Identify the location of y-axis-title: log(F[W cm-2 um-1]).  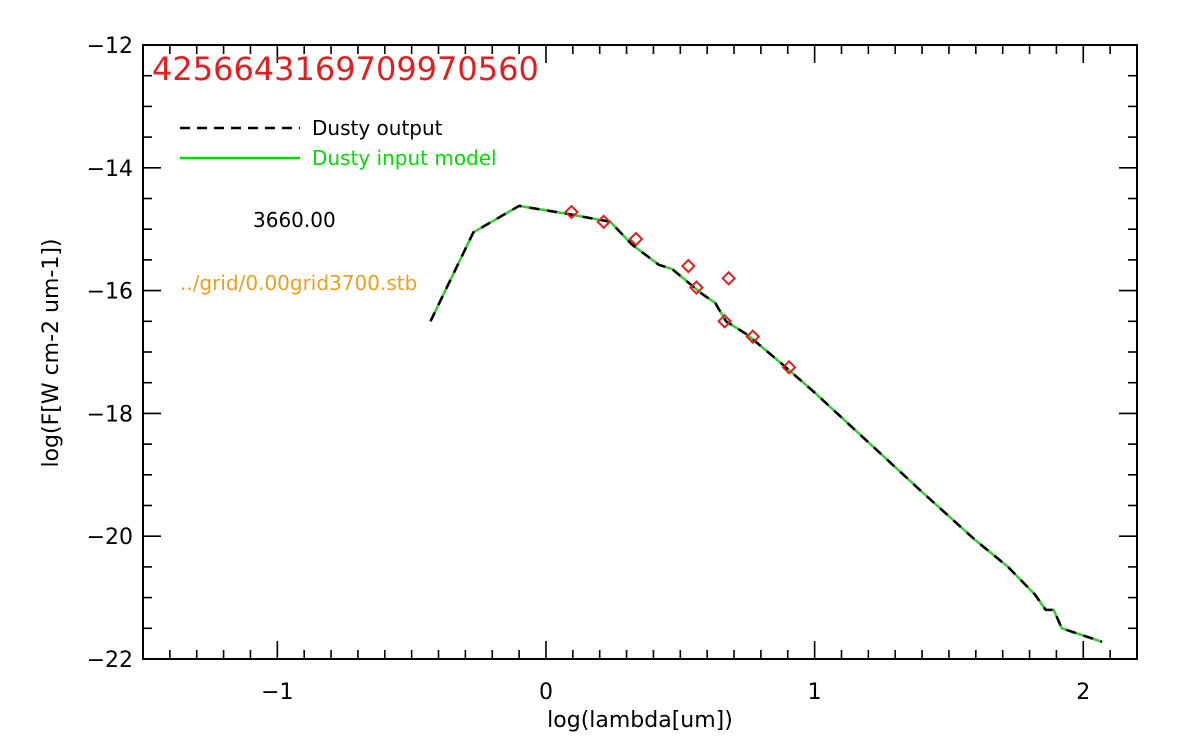
(51, 352).